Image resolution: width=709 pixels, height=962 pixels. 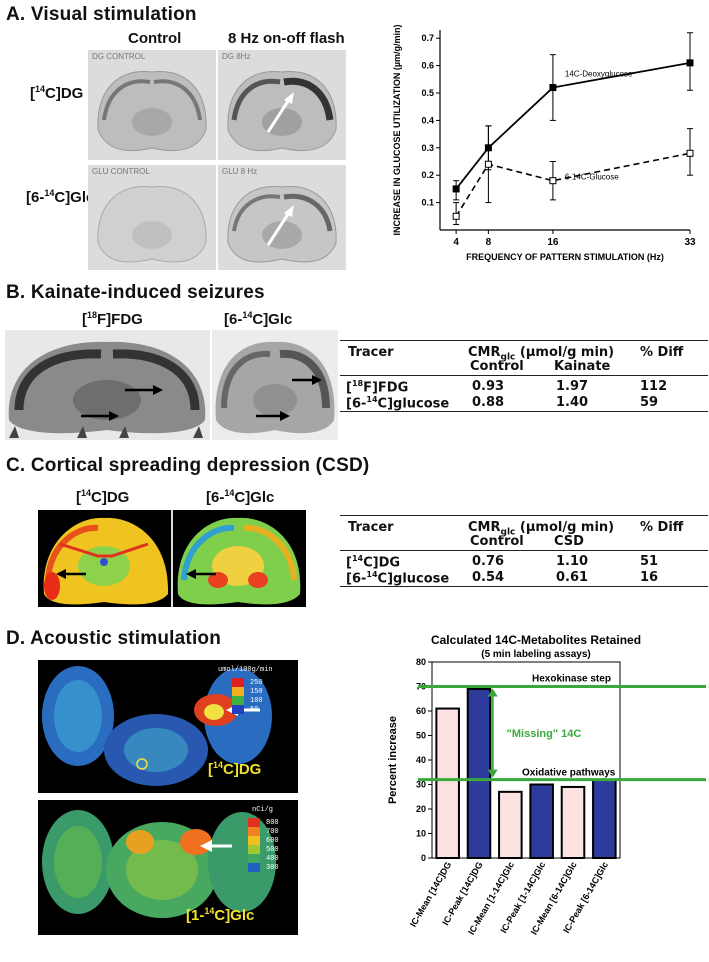 What do you see at coordinates (427, 148) in the screenshot?
I see `y-tick-label: 0.3` at bounding box center [427, 148].